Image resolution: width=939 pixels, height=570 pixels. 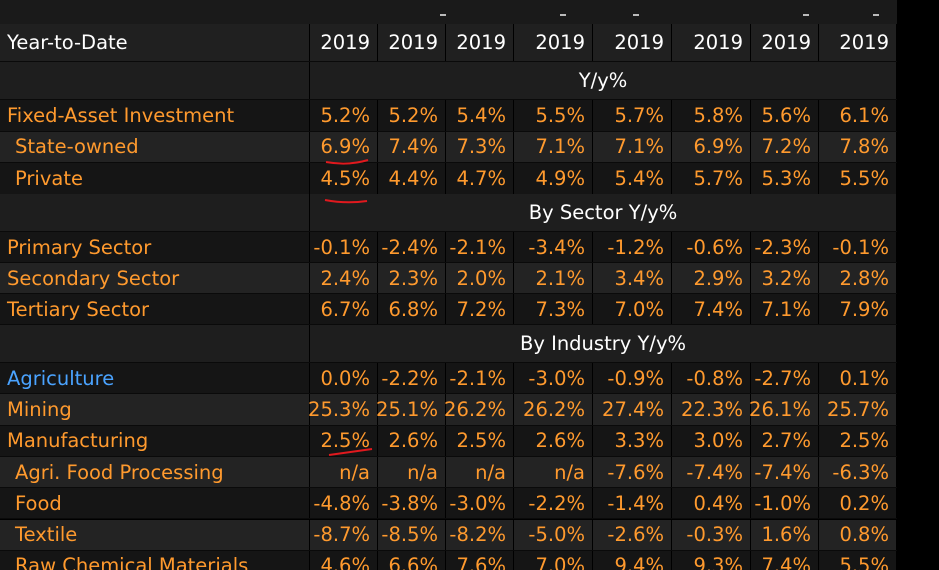 What do you see at coordinates (785, 278) in the screenshot?
I see `value-cell: 3.2%` at bounding box center [785, 278].